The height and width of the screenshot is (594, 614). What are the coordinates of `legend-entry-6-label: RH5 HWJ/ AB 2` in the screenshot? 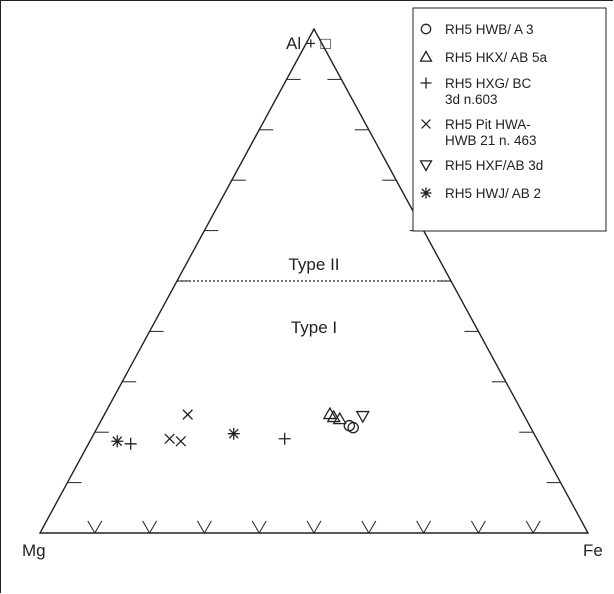 It's located at (493, 193).